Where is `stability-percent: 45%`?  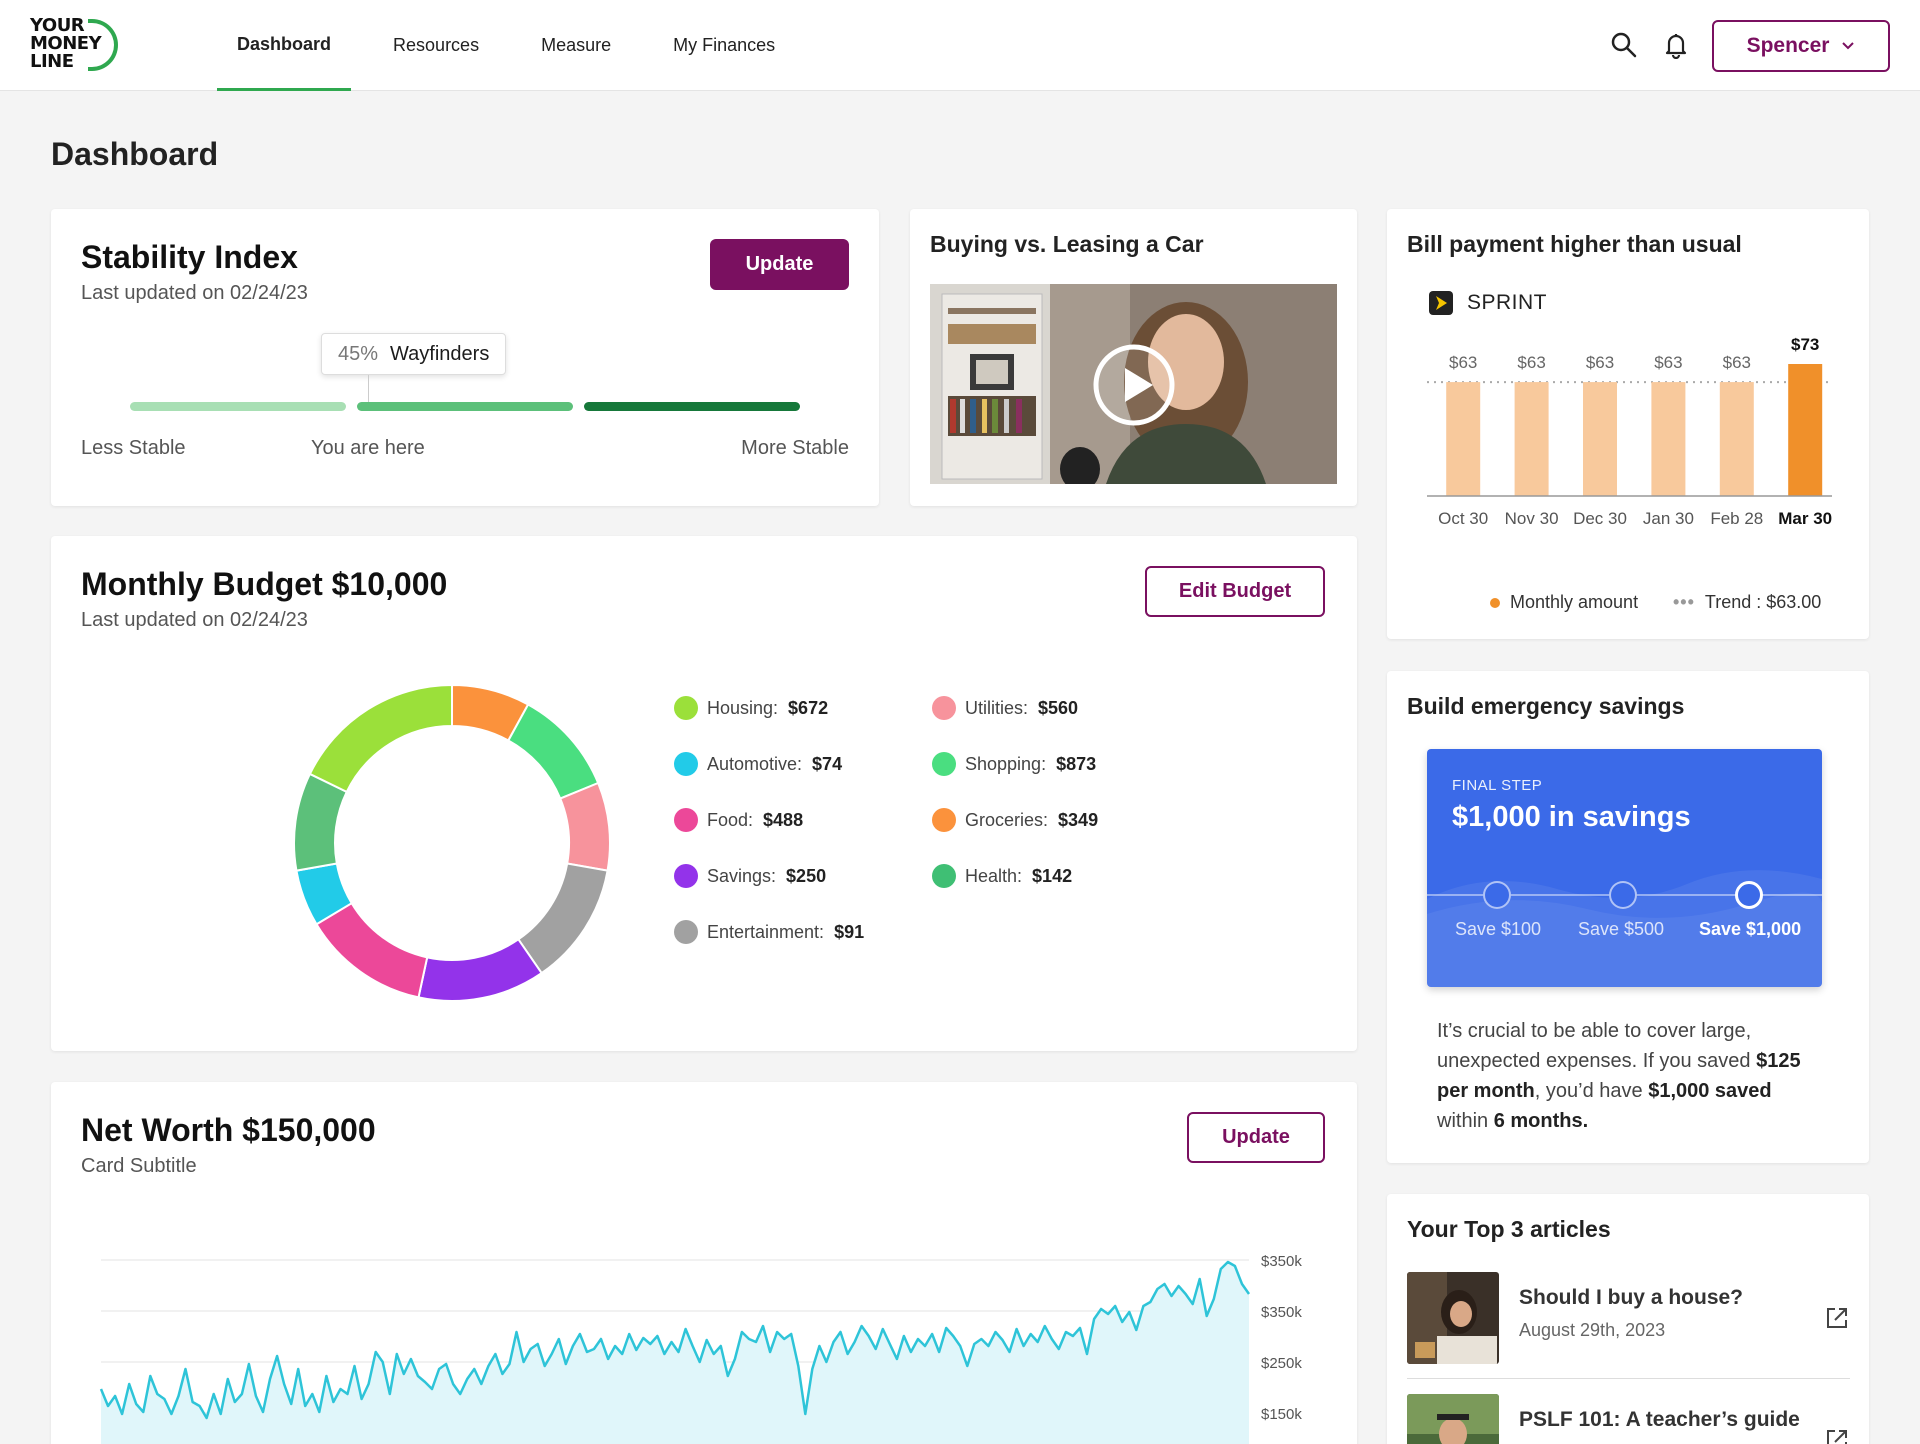
stability-percent: 45% is located at coordinates (358, 353).